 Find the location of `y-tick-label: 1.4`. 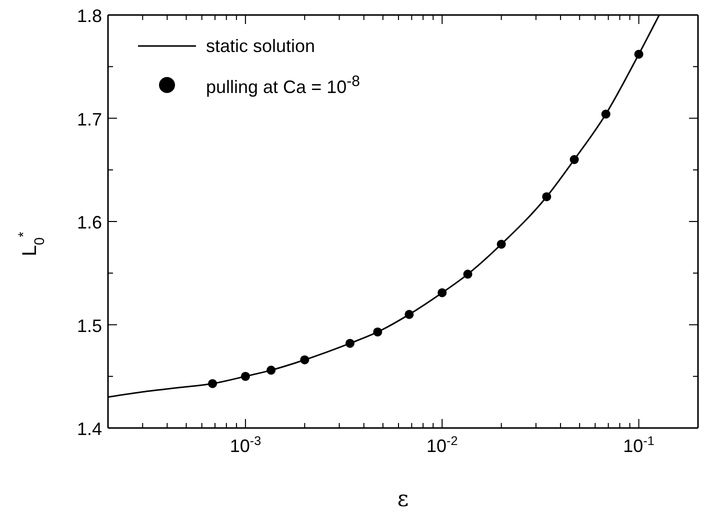

y-tick-label: 1.4 is located at coordinates (89, 429).